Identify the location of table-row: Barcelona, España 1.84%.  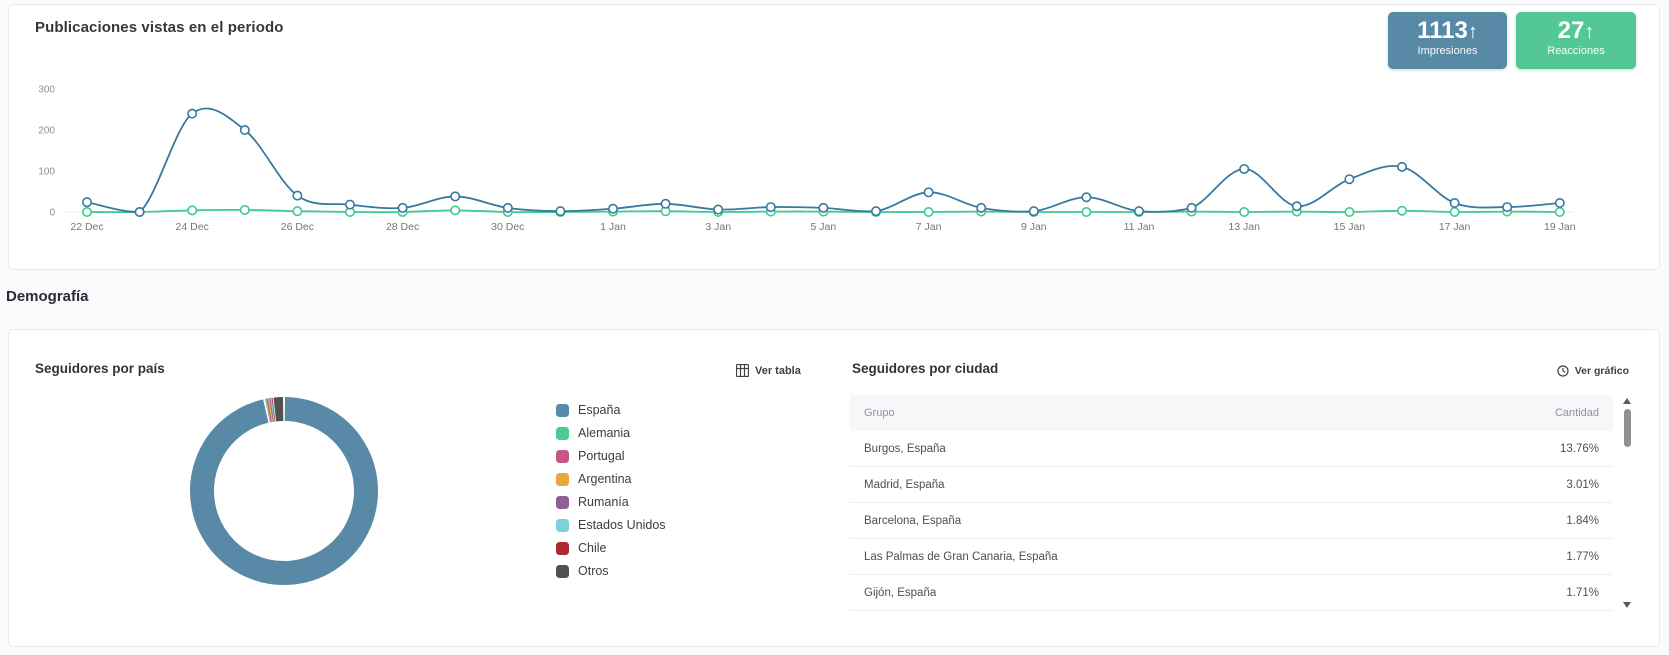
(1231, 521).